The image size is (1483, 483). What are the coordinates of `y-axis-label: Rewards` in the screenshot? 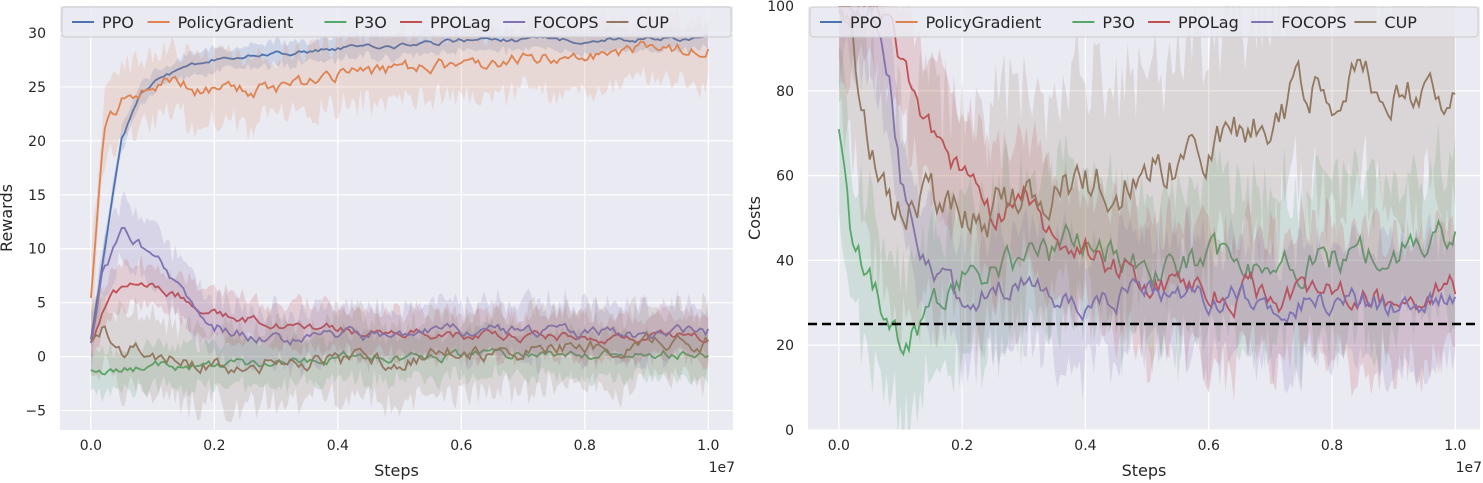 It's located at (8, 218).